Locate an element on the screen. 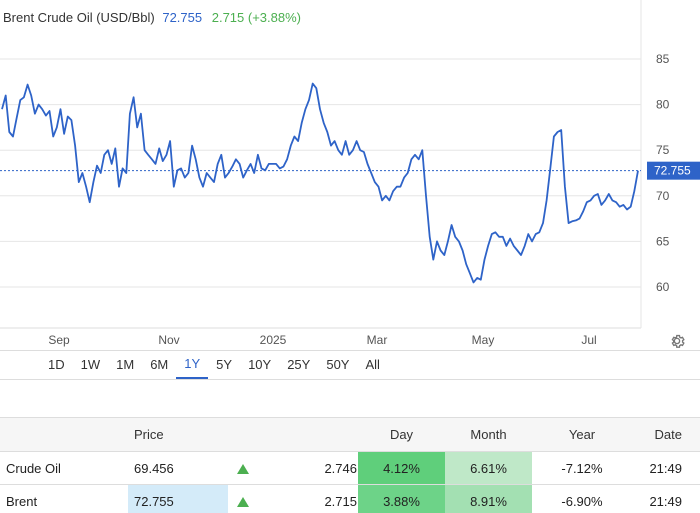 This screenshot has height=513, width=700. row-month-change: 6.61% is located at coordinates (488, 468).